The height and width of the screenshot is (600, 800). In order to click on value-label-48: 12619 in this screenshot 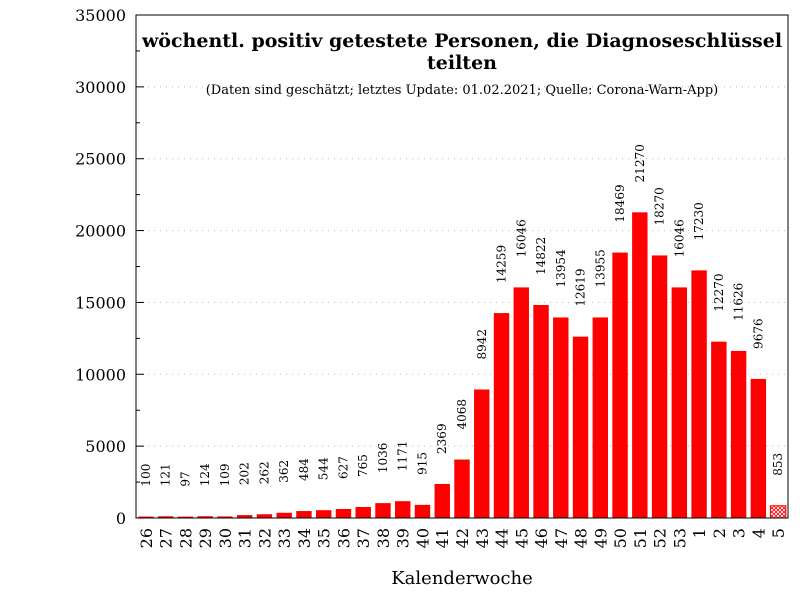, I will do `click(581, 287)`.